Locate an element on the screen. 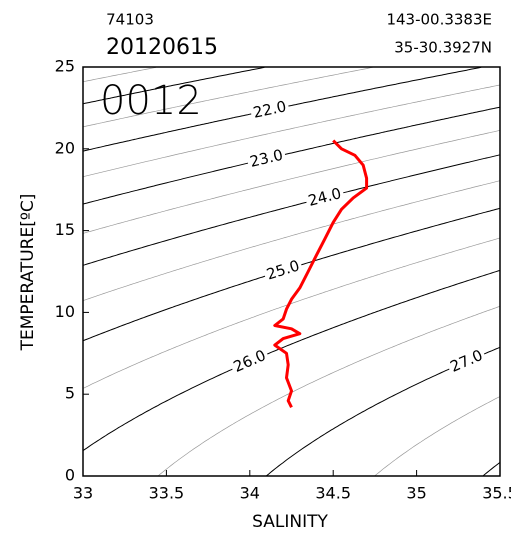  y-tick-label: 0 is located at coordinates (70, 475).